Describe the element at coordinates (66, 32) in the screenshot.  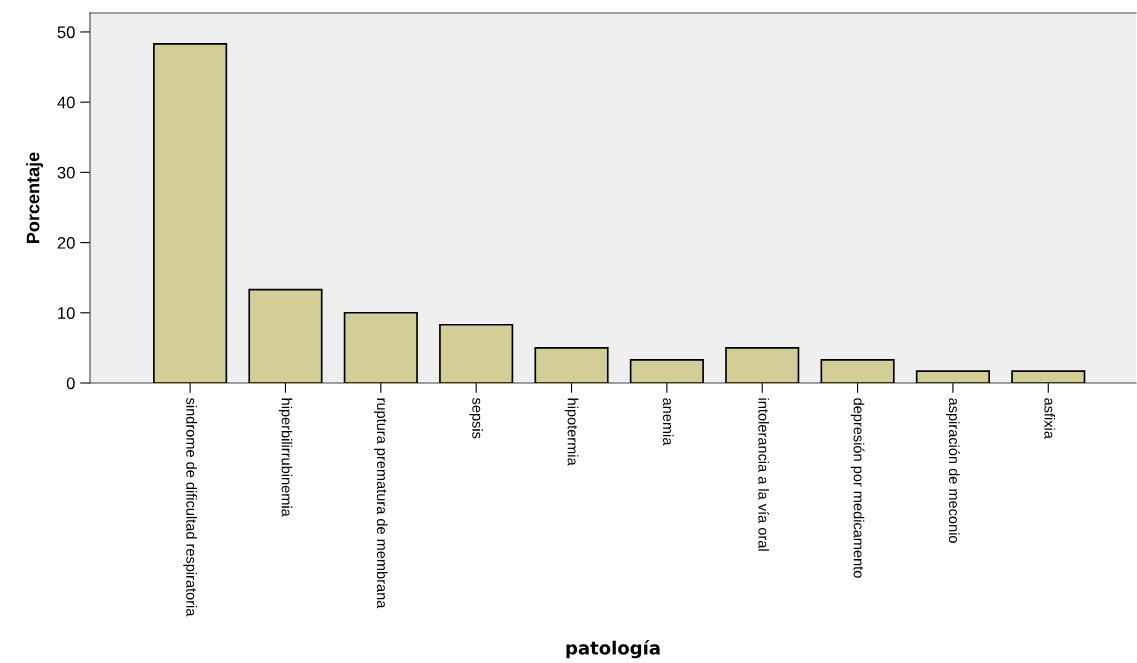
I see `y-tick-label: 50` at that location.